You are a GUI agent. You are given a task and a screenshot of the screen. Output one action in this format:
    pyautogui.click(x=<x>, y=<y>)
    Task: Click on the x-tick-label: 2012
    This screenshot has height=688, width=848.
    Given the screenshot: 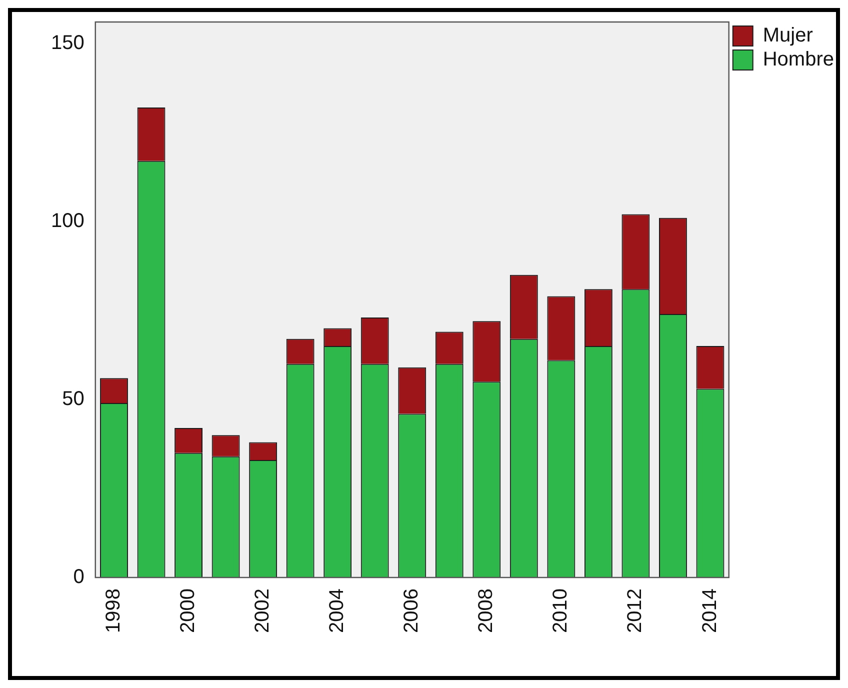 What is the action you would take?
    pyautogui.click(x=635, y=611)
    